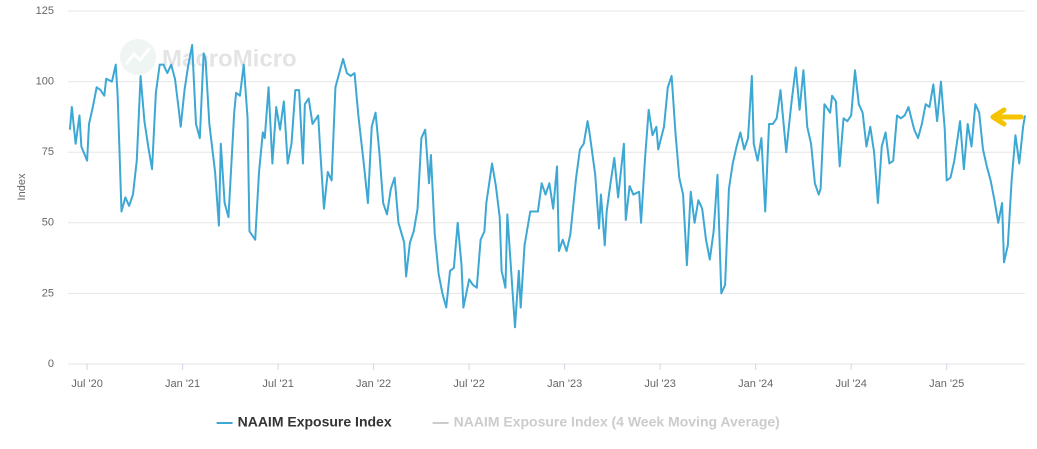 Image resolution: width=1037 pixels, height=449 pixels. What do you see at coordinates (468, 384) in the screenshot?
I see `x-tick-label: Jul '22` at bounding box center [468, 384].